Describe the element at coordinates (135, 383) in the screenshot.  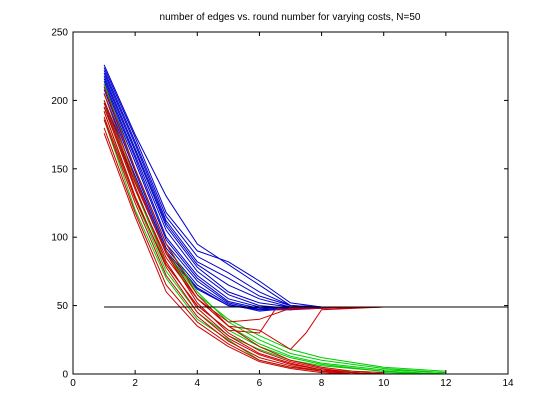
I see `x-tick-label: 2` at that location.